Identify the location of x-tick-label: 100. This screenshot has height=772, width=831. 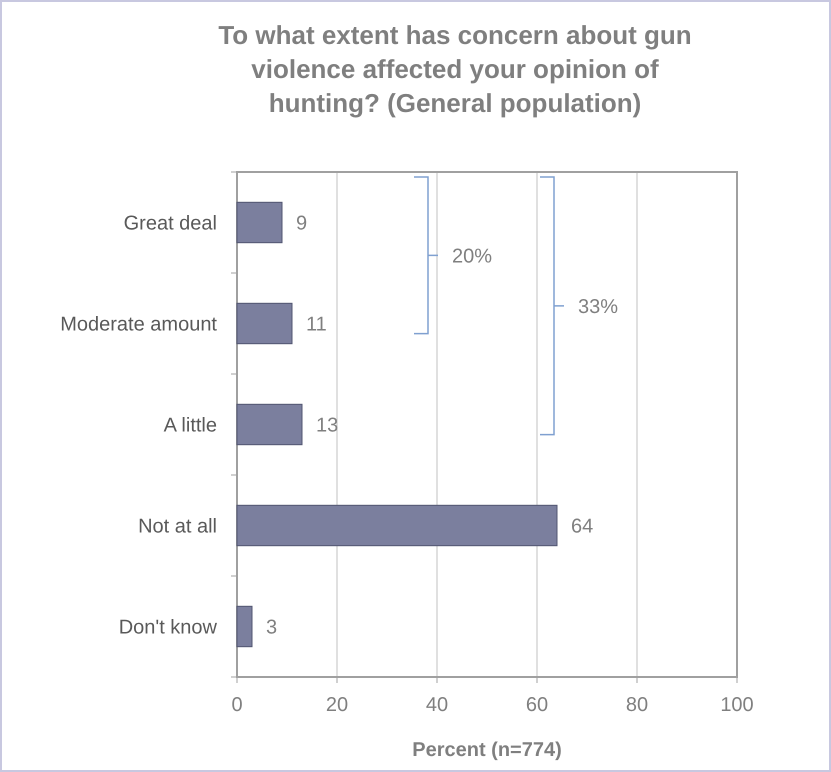
(737, 705).